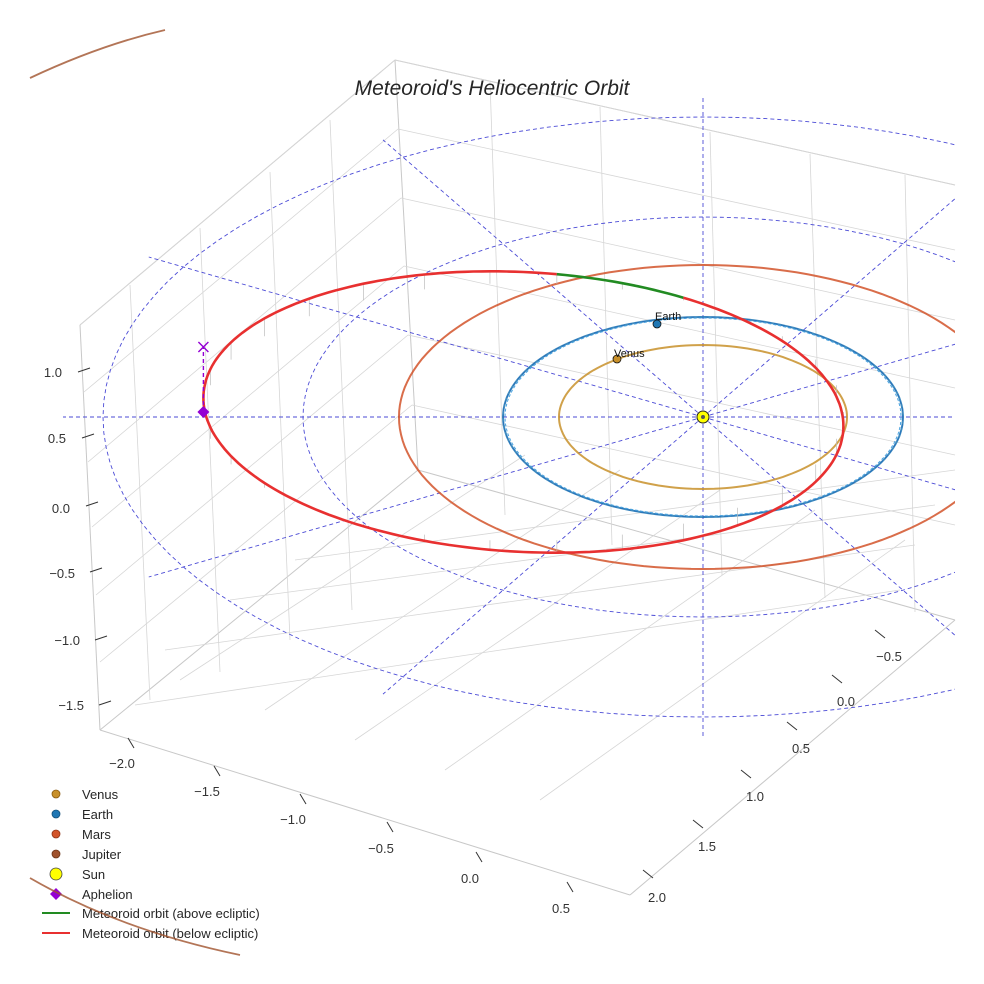 The image size is (984, 984). I want to click on jupiter-orbit, so click(135, 916).